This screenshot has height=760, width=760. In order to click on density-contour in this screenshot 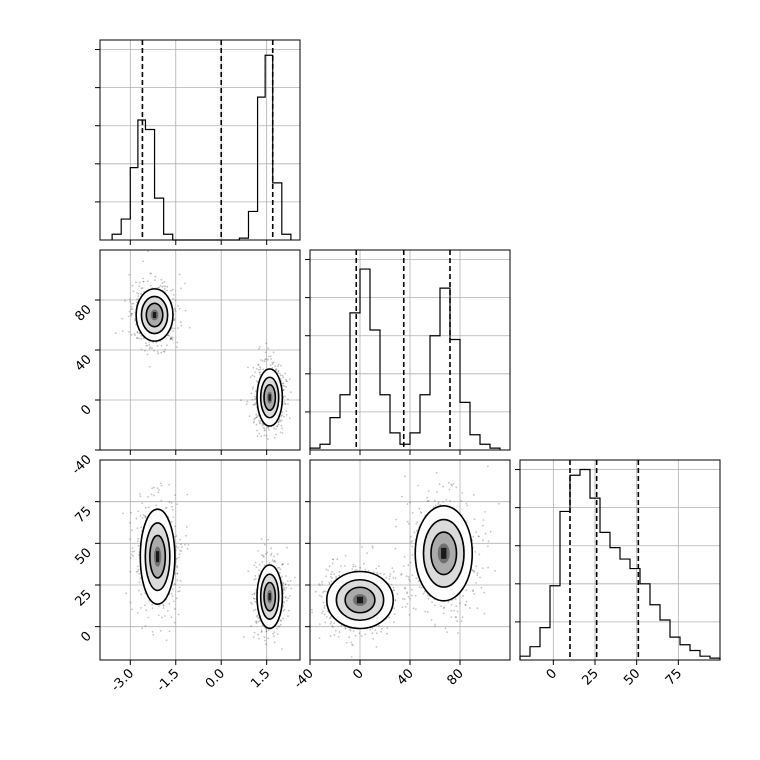, I will do `click(270, 397)`.